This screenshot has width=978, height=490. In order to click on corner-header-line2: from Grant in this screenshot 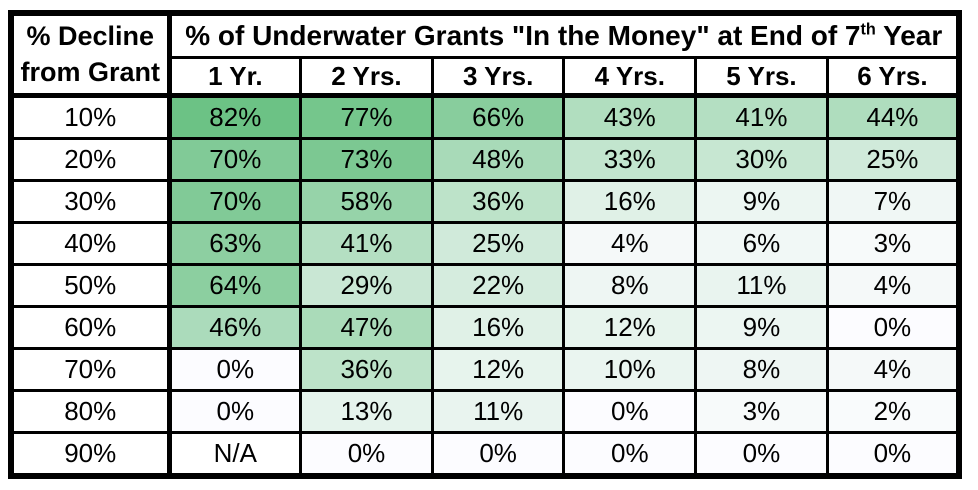, I will do `click(90, 71)`.